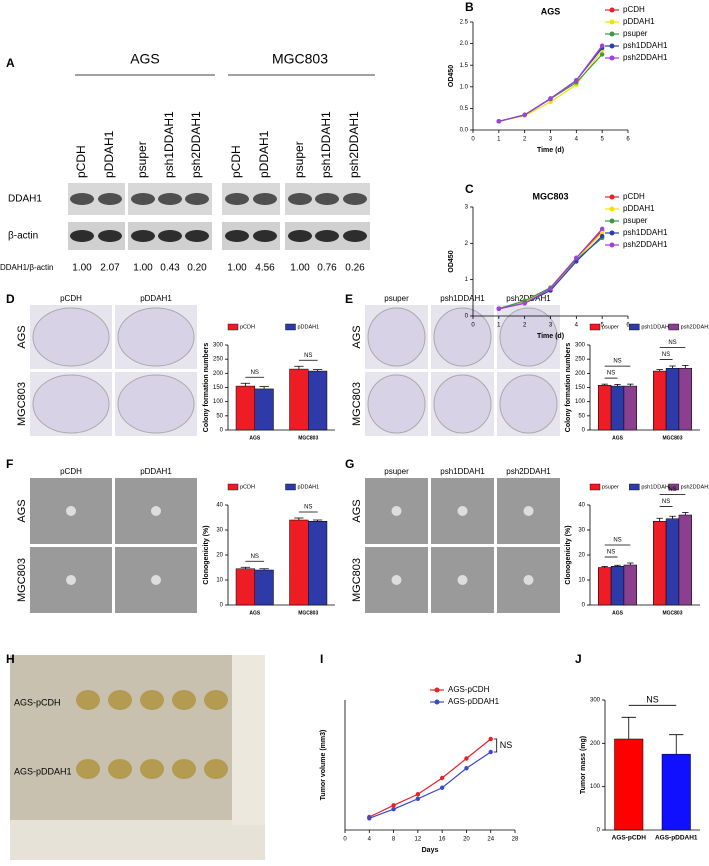 Image resolution: width=709 pixels, height=866 pixels. I want to click on y-axis-label: Clonogenicity (%), so click(568, 554).